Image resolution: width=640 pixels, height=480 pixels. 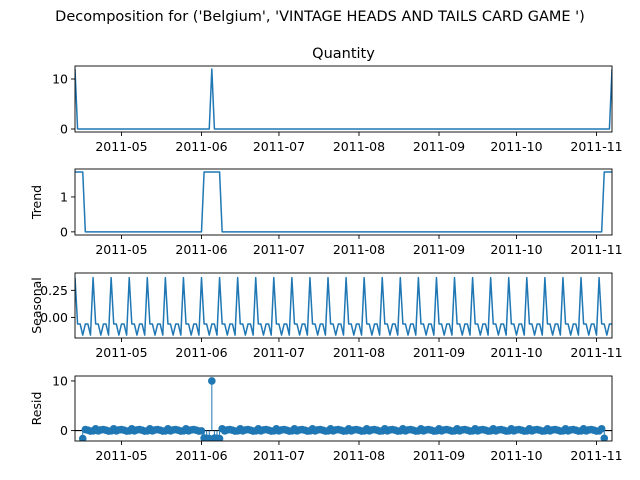 What do you see at coordinates (36, 409) in the screenshot?
I see `y-axis-label: Resid` at bounding box center [36, 409].